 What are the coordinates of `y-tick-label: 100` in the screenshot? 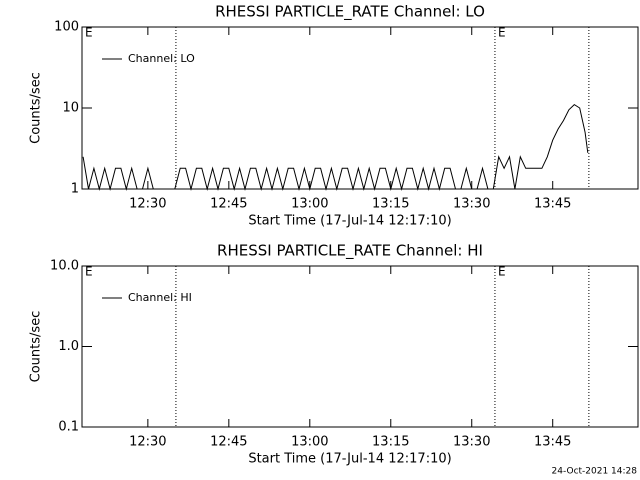 It's located at (66, 27).